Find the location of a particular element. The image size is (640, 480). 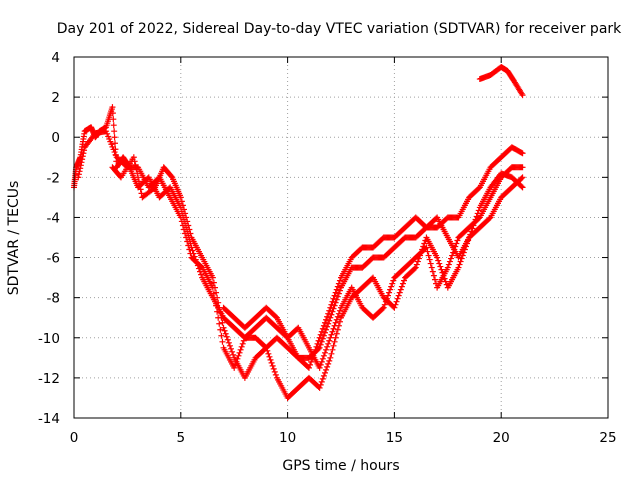

x-tick-label: 15 is located at coordinates (394, 438).